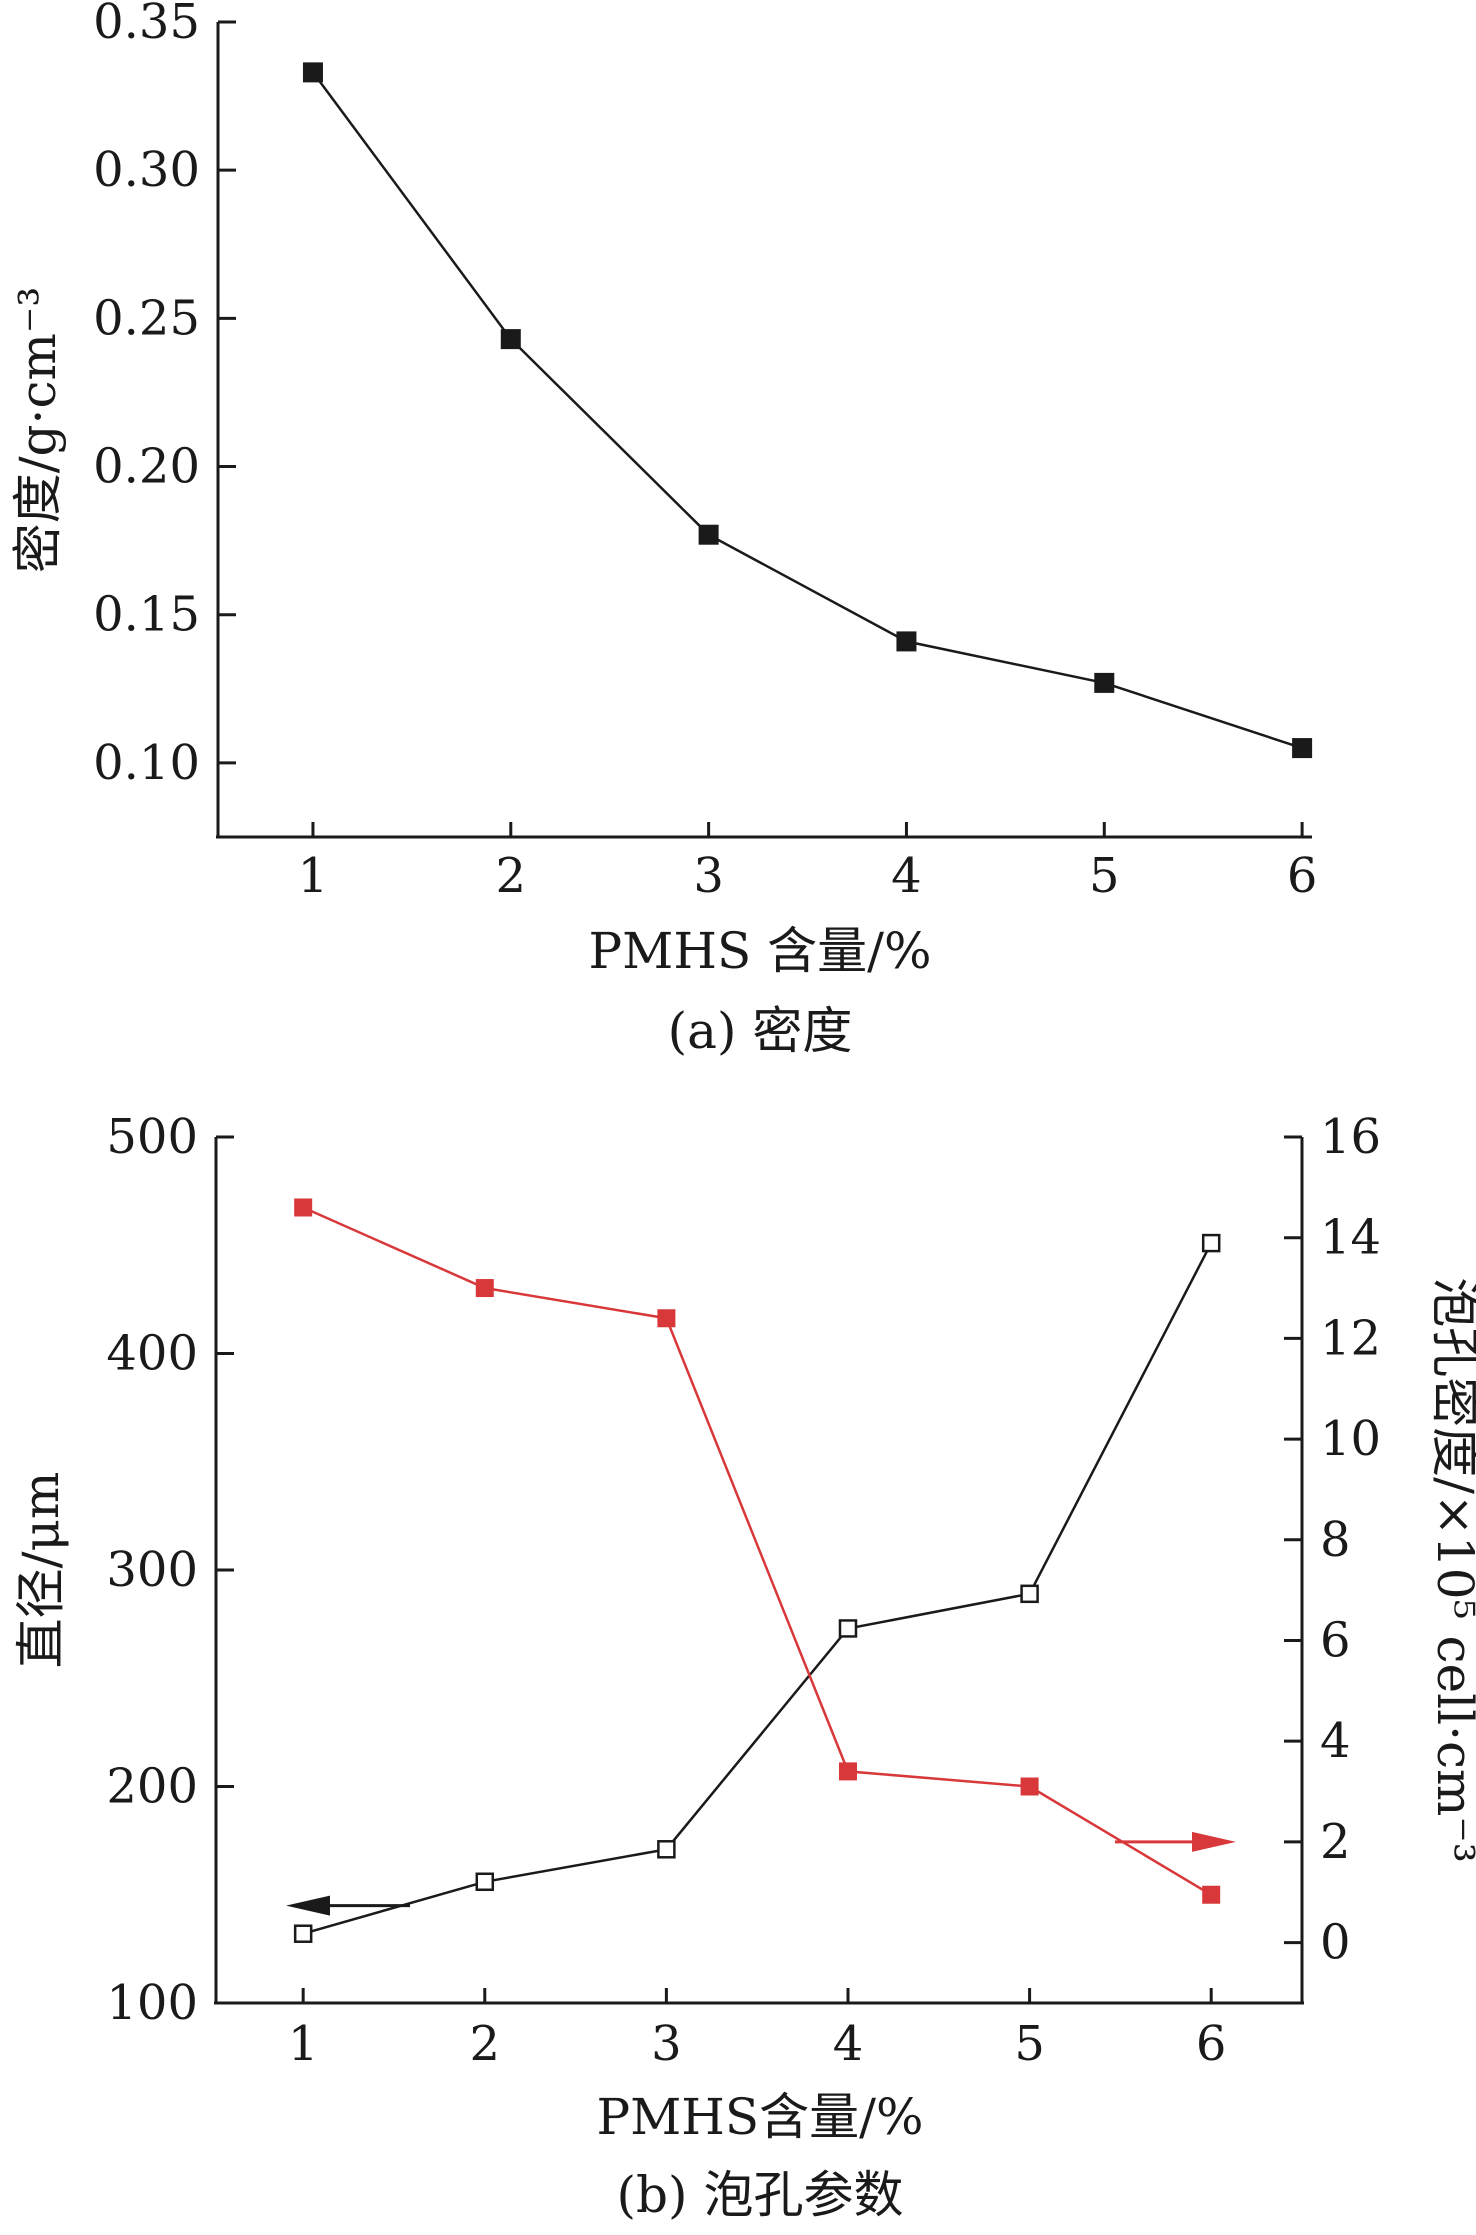  I want to click on panel-b-ytick-right-label: 14, so click(1350, 1238).